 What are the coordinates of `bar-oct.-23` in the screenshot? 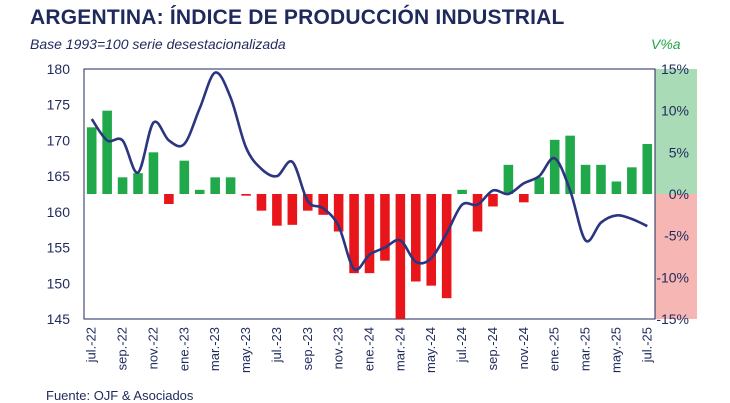 It's located at (323, 204).